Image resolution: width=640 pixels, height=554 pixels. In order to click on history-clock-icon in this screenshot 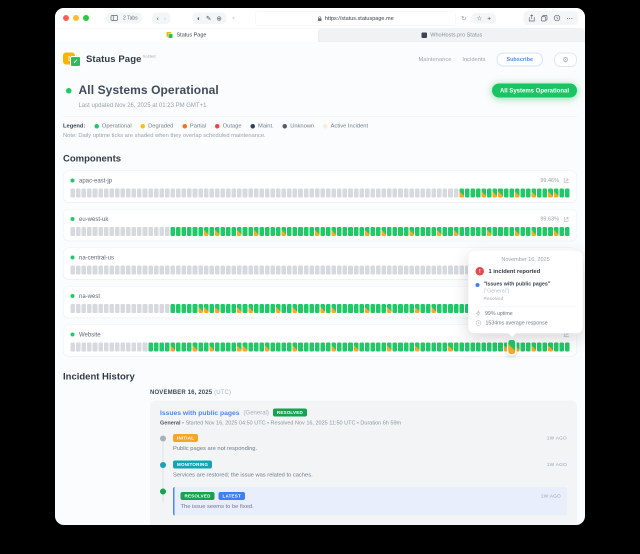, I will do `click(557, 18)`.